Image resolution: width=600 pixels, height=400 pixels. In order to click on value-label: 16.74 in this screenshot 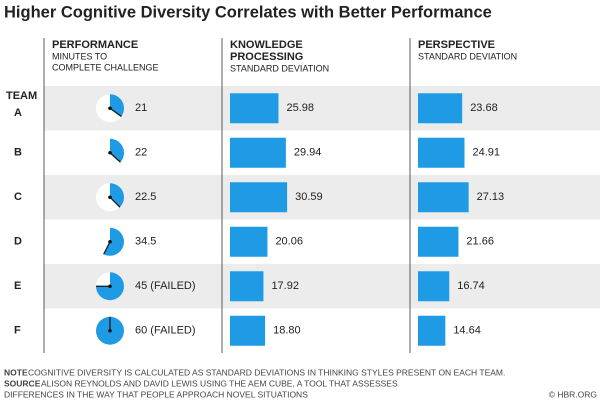, I will do `click(471, 286)`.